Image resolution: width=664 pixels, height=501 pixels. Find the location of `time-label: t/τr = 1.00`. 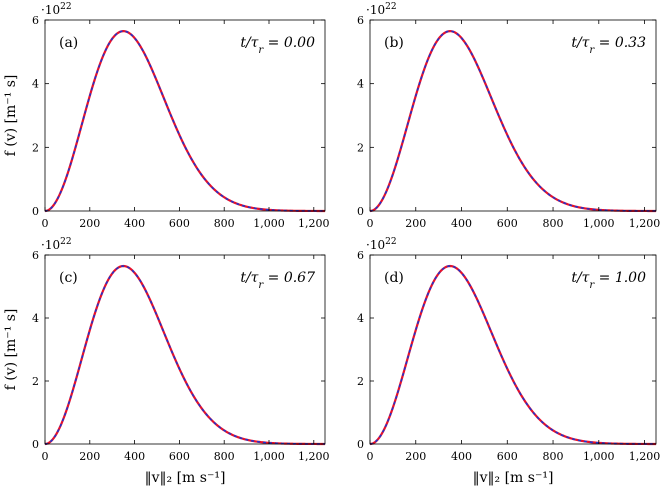

time-label: t/τr = 1.00 is located at coordinates (608, 280).